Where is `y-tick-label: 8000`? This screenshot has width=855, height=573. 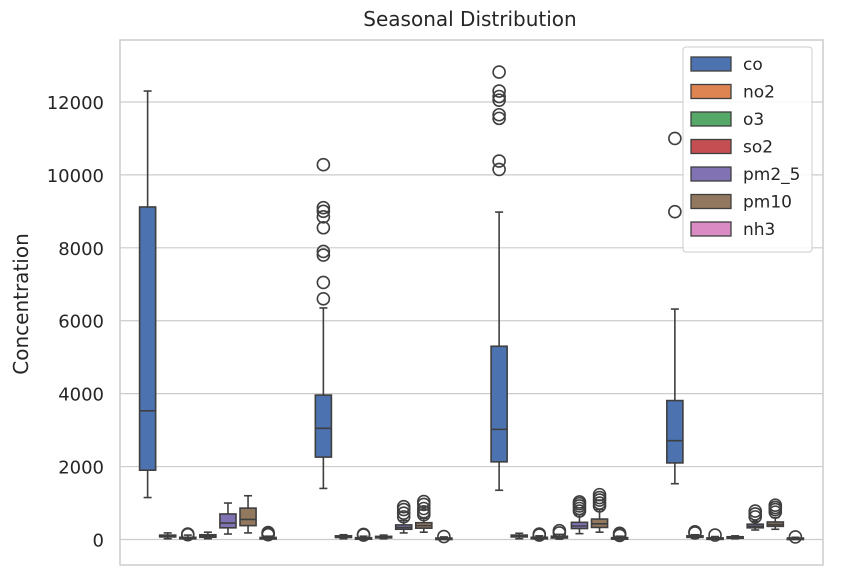
y-tick-label: 8000 is located at coordinates (81, 249).